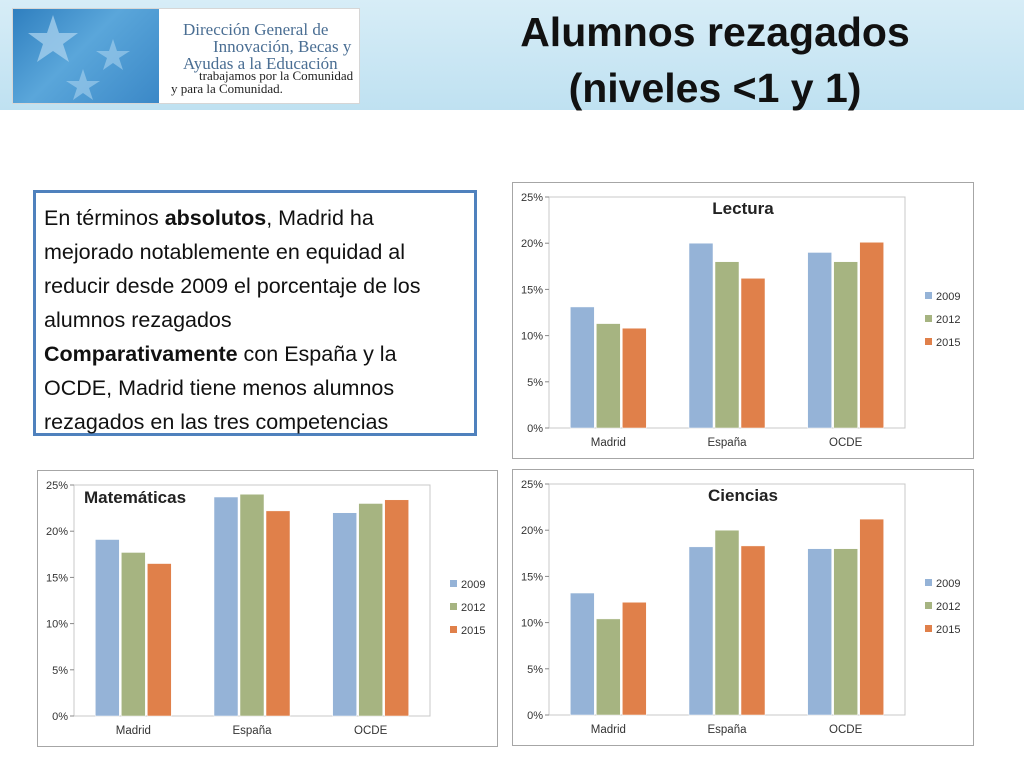 The height and width of the screenshot is (768, 1024). Describe the element at coordinates (282, 46) in the screenshot. I see `logo-line-2: Innovación, Becas y` at that location.